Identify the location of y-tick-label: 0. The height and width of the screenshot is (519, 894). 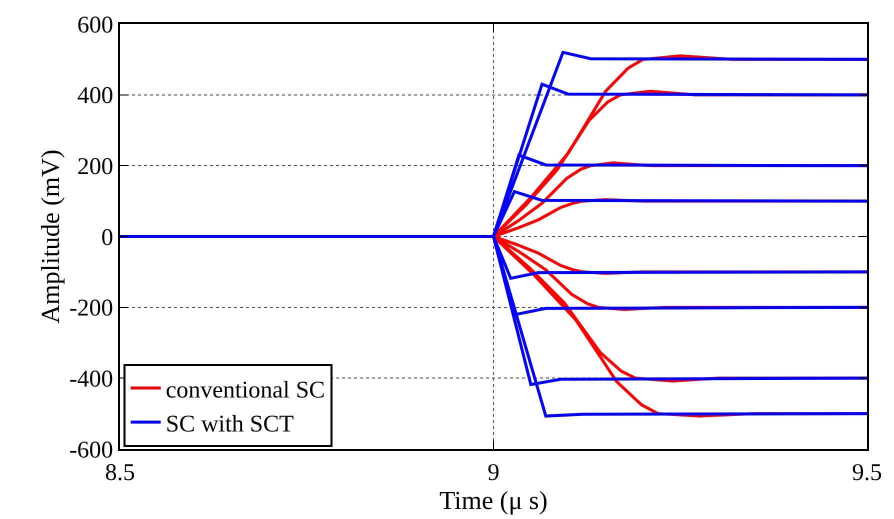
(107, 237).